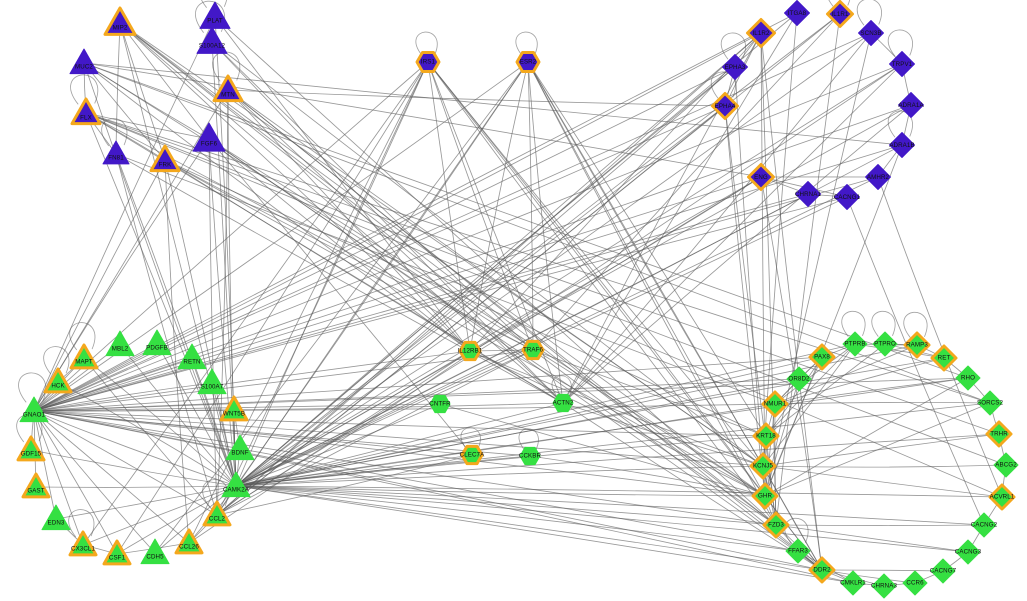  I want to click on graph-node-gdf15: GDF15, so click(31, 450).